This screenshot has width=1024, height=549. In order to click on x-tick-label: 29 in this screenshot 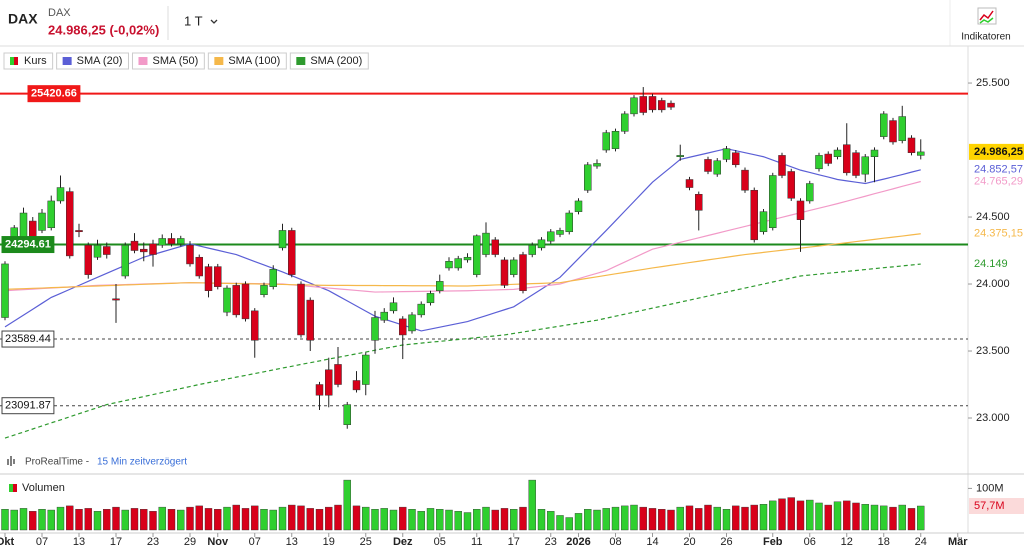, I will do `click(190, 542)`.